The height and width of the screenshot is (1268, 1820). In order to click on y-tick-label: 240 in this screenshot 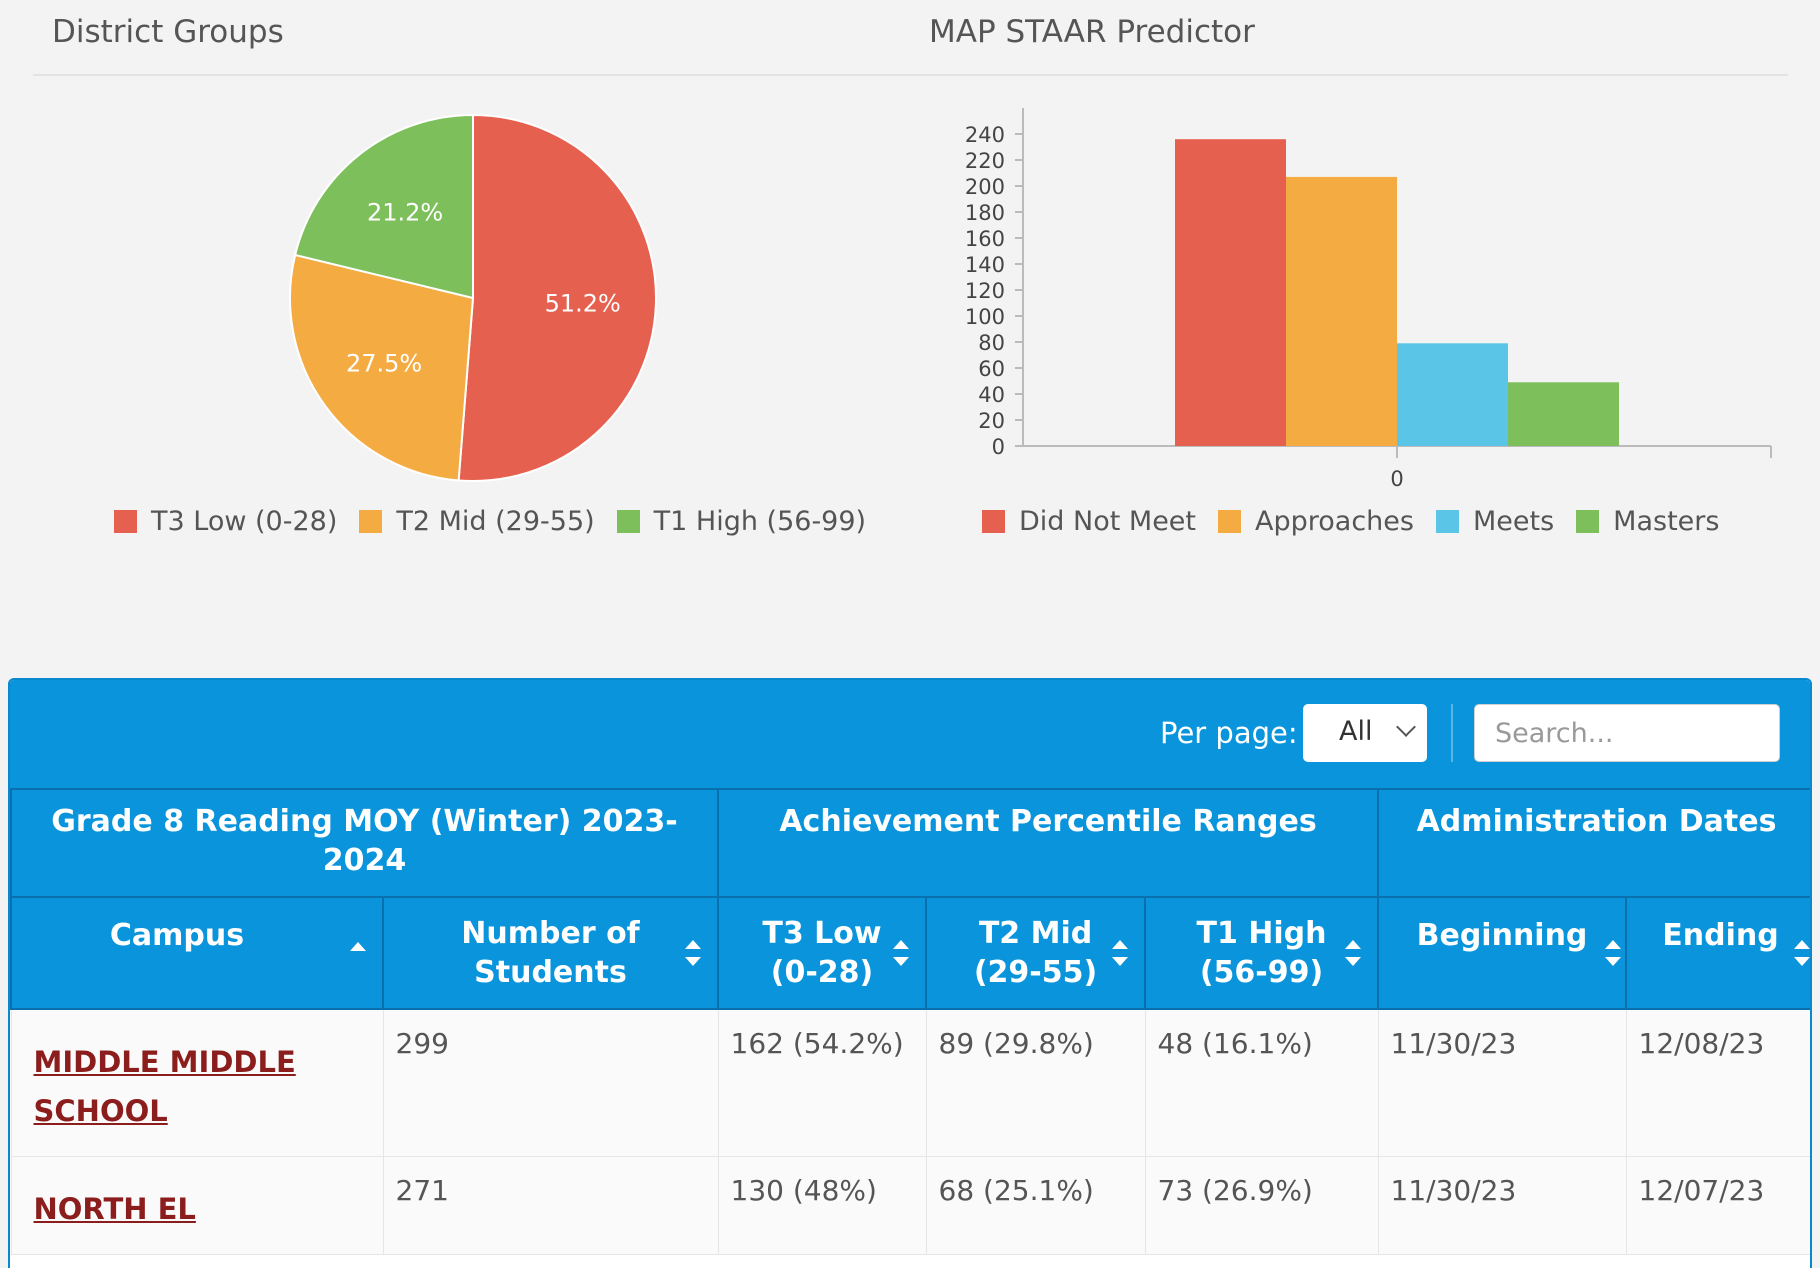, I will do `click(985, 135)`.